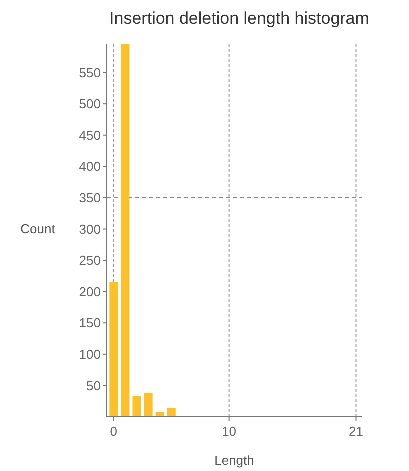  I want to click on y-tick-label: 250, so click(90, 260).